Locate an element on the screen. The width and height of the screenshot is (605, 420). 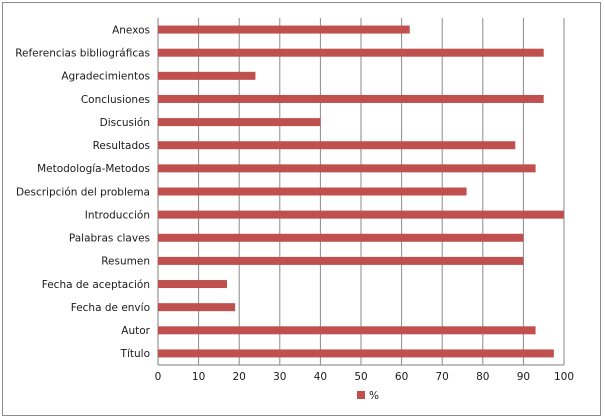
category-label: Fecha de aceptación is located at coordinates (96, 285).